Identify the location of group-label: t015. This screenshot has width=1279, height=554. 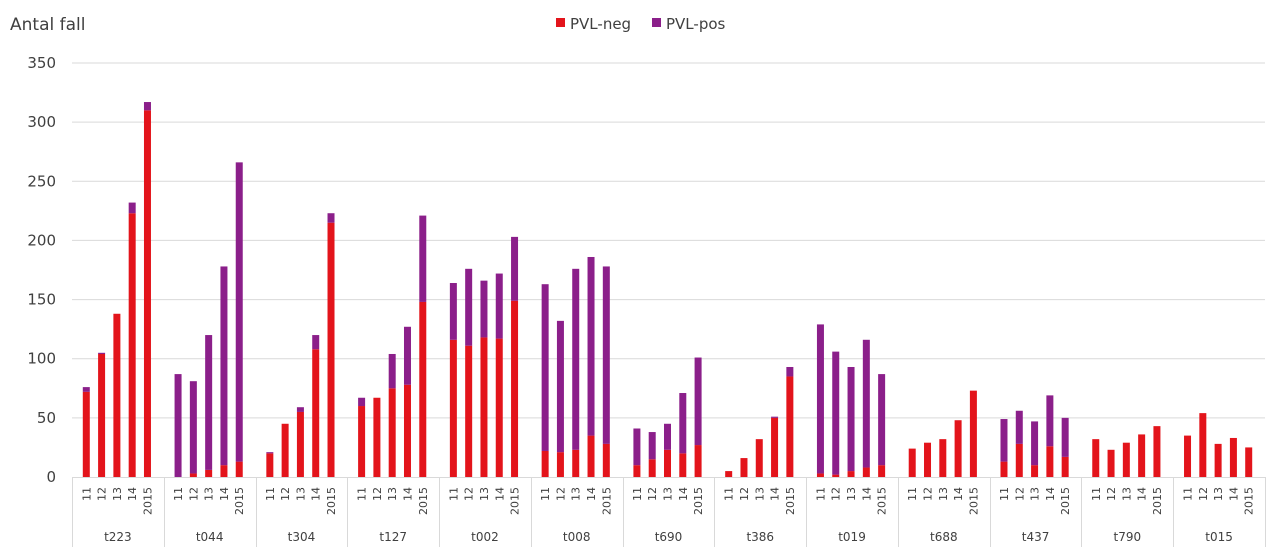
(1219, 537).